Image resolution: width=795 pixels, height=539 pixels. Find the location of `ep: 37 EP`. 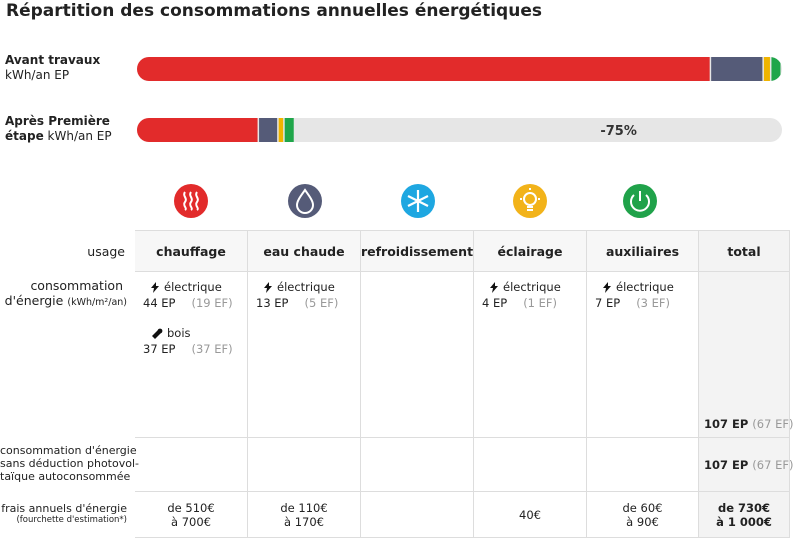

ep: 37 EP is located at coordinates (159, 349).